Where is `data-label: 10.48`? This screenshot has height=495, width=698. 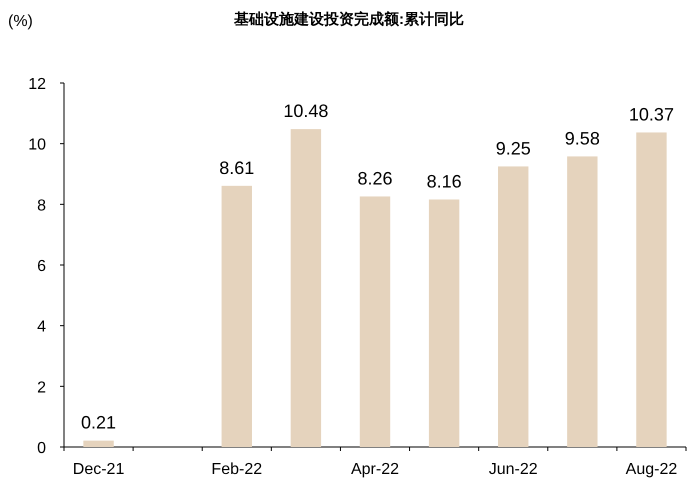 data-label: 10.48 is located at coordinates (305, 111).